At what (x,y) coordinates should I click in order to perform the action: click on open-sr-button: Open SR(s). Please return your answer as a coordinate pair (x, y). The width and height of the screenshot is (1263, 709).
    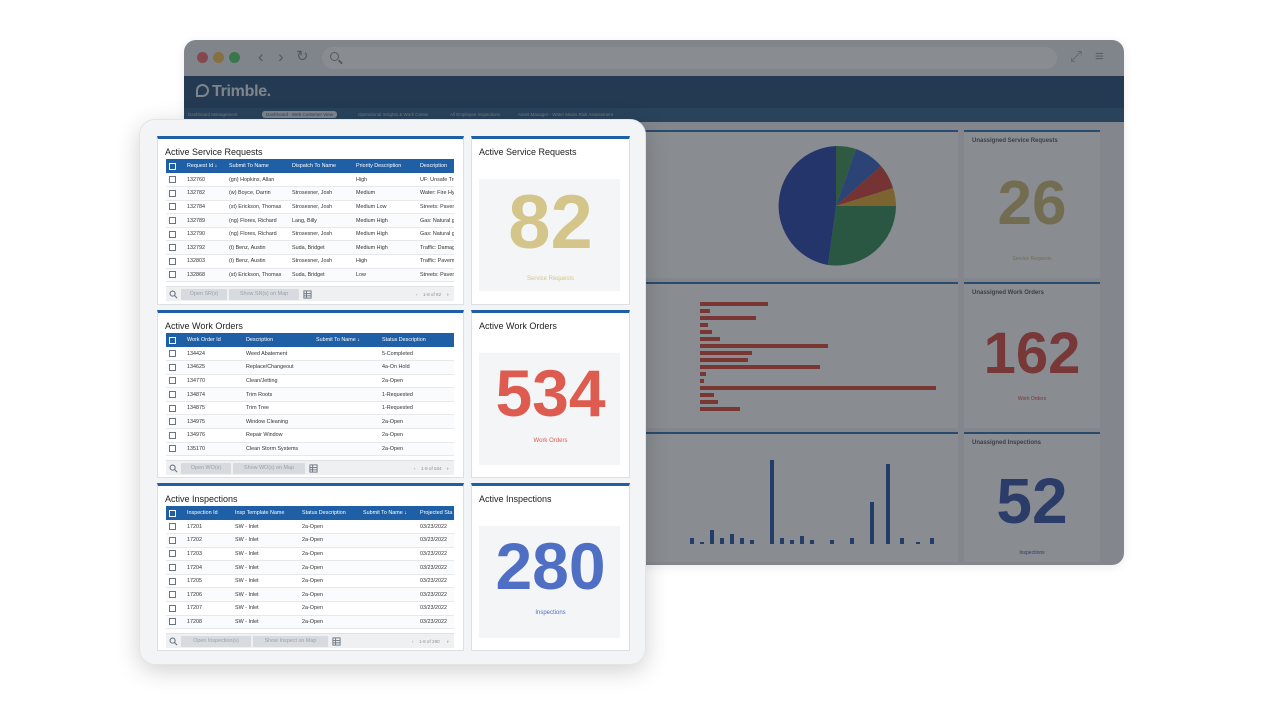
    Looking at the image, I should click on (204, 294).